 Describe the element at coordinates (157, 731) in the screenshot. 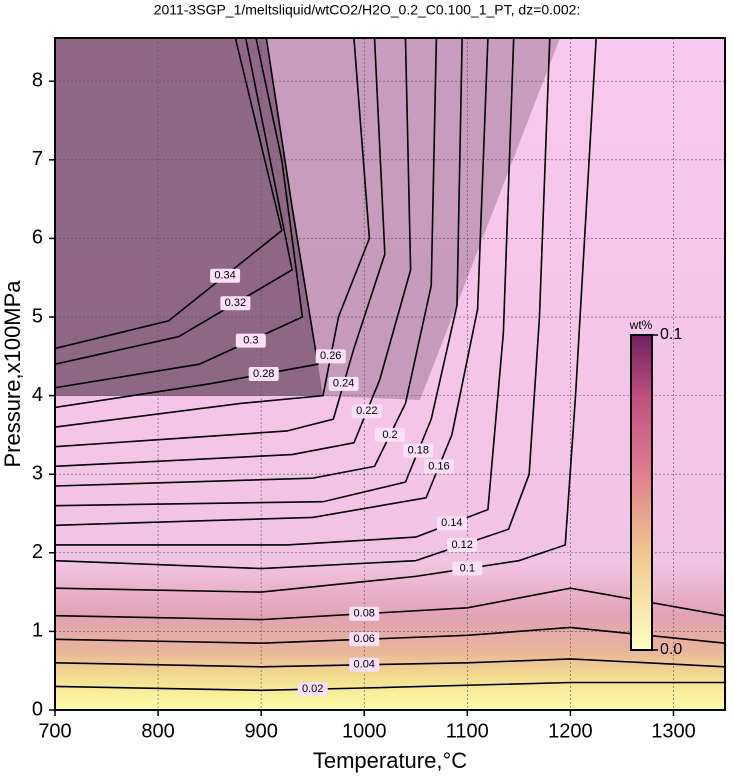

I see `x-tick-label: 800` at that location.